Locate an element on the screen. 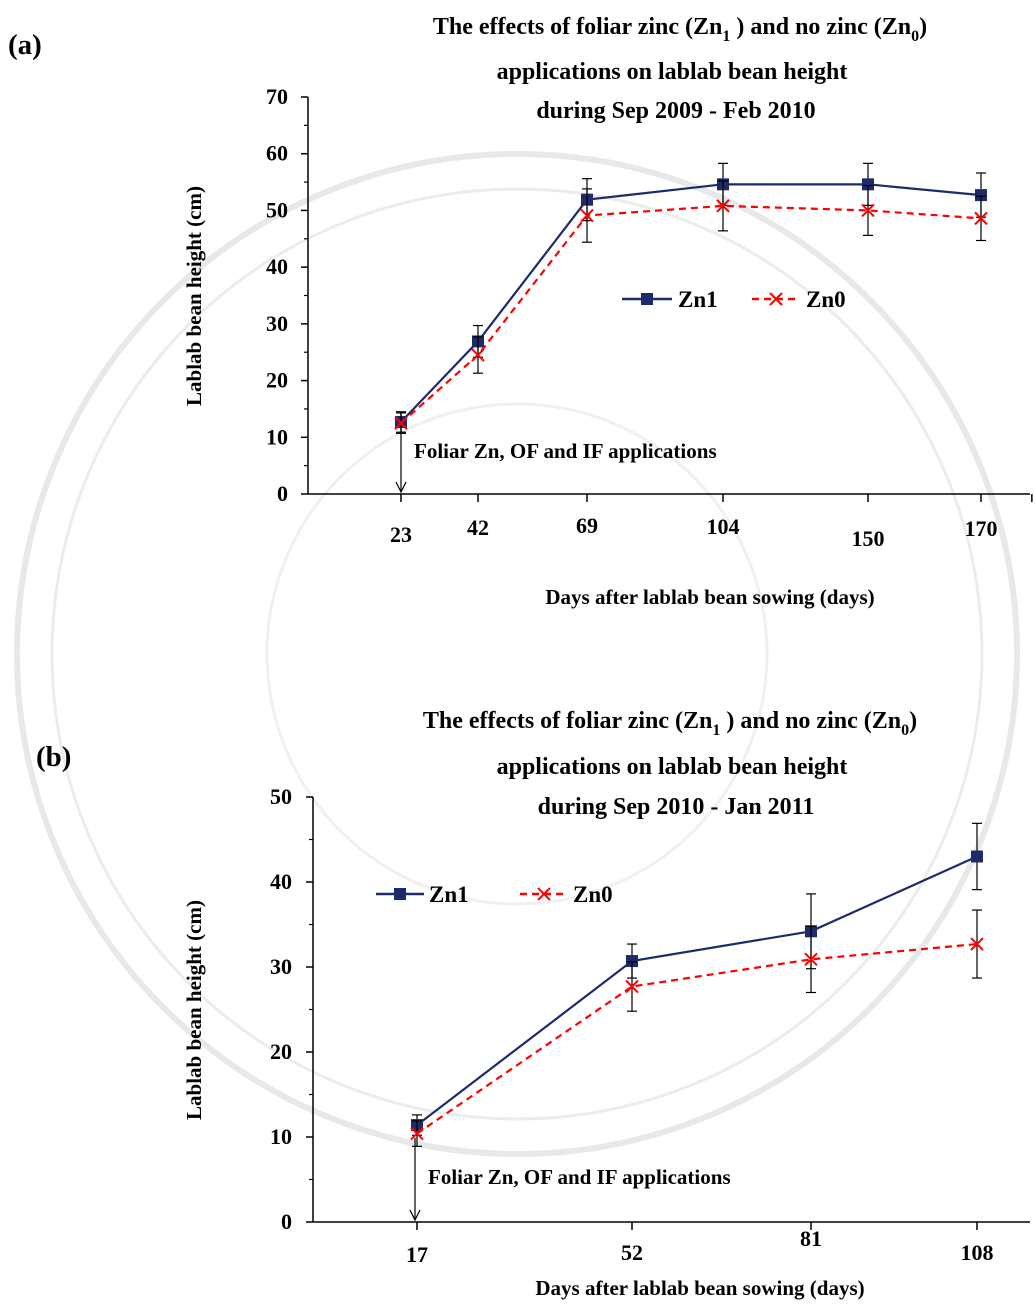  panel-label-a: (a) is located at coordinates (25, 45).